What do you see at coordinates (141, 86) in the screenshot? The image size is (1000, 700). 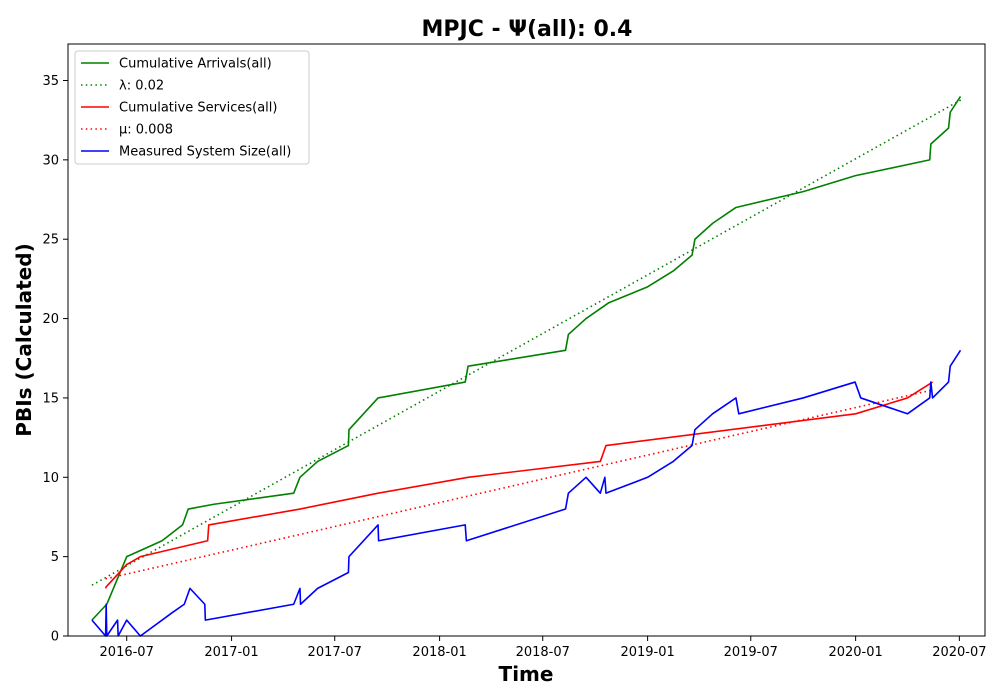 I see `legend-label-1: λ: 0.02` at bounding box center [141, 86].